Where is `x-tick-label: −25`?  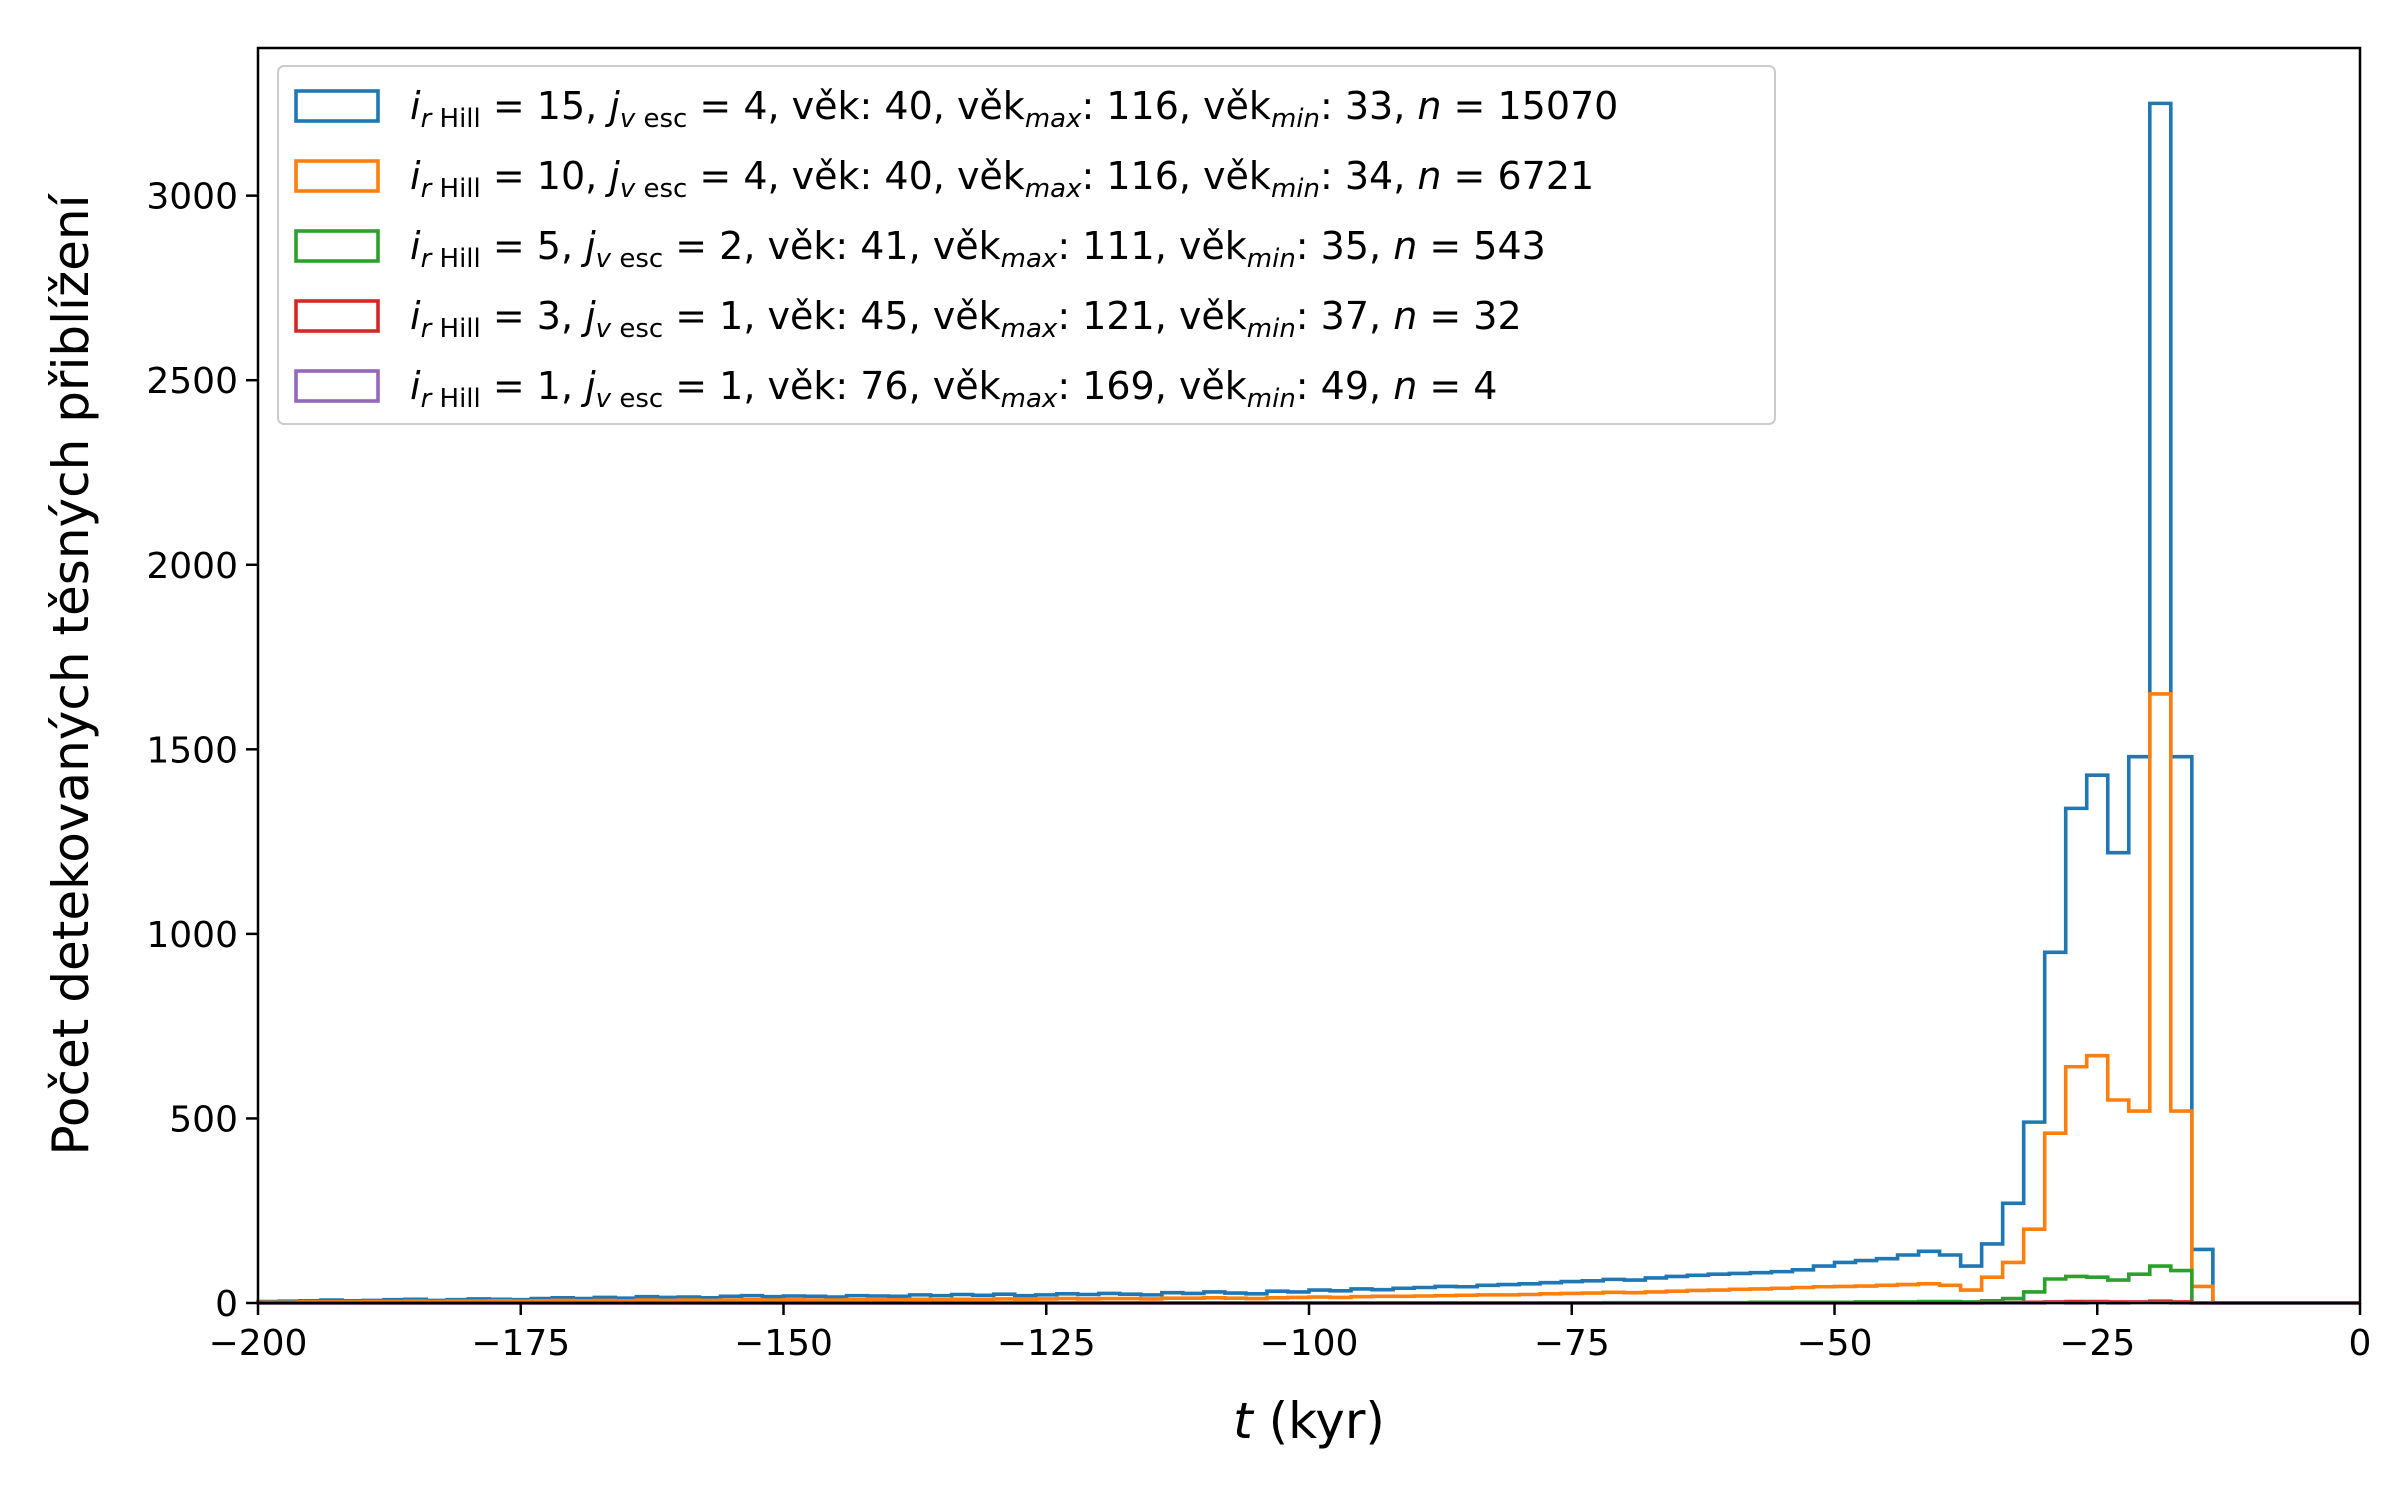
x-tick-label: −25 is located at coordinates (2097, 1343).